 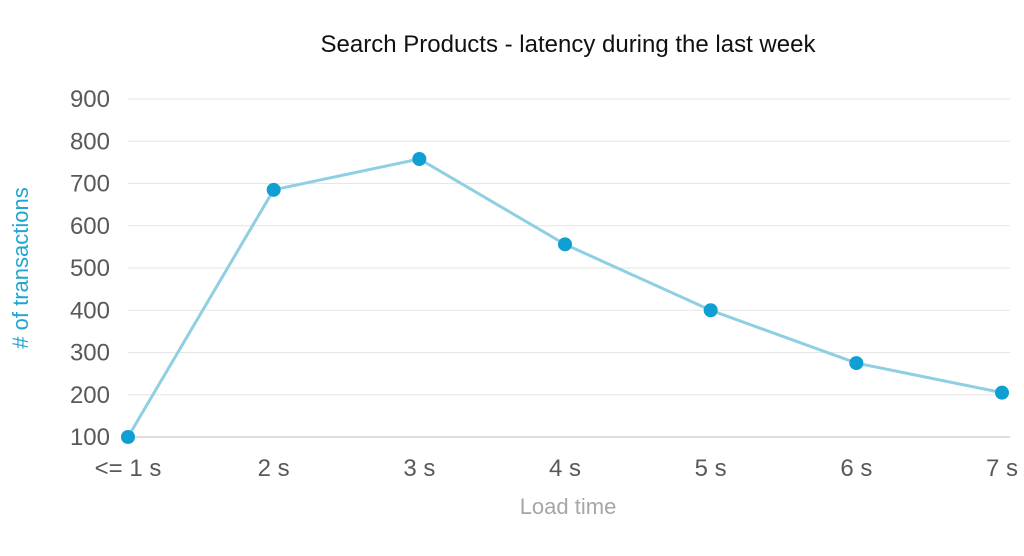 I want to click on x-tick-label: 5 s, so click(x=711, y=468).